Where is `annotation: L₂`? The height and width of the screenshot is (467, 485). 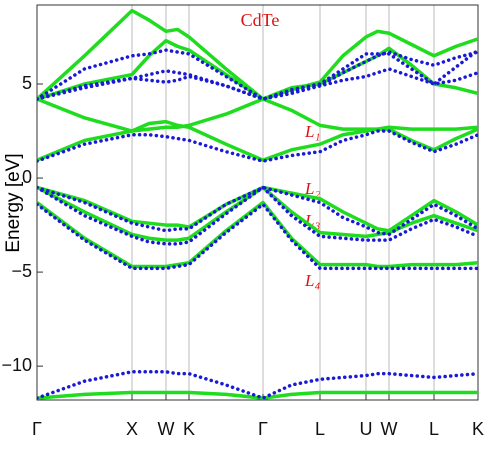 annotation: L₂ is located at coordinates (312, 188).